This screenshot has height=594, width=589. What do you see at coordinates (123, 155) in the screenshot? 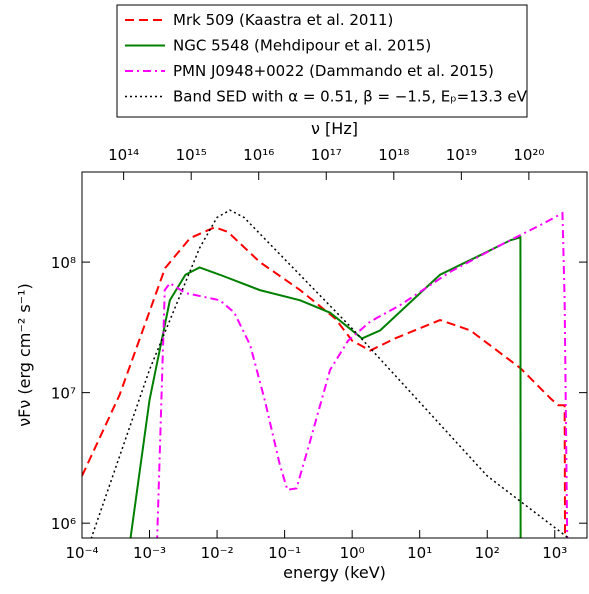
I see `x2-tick-label: 10¹⁴` at bounding box center [123, 155].